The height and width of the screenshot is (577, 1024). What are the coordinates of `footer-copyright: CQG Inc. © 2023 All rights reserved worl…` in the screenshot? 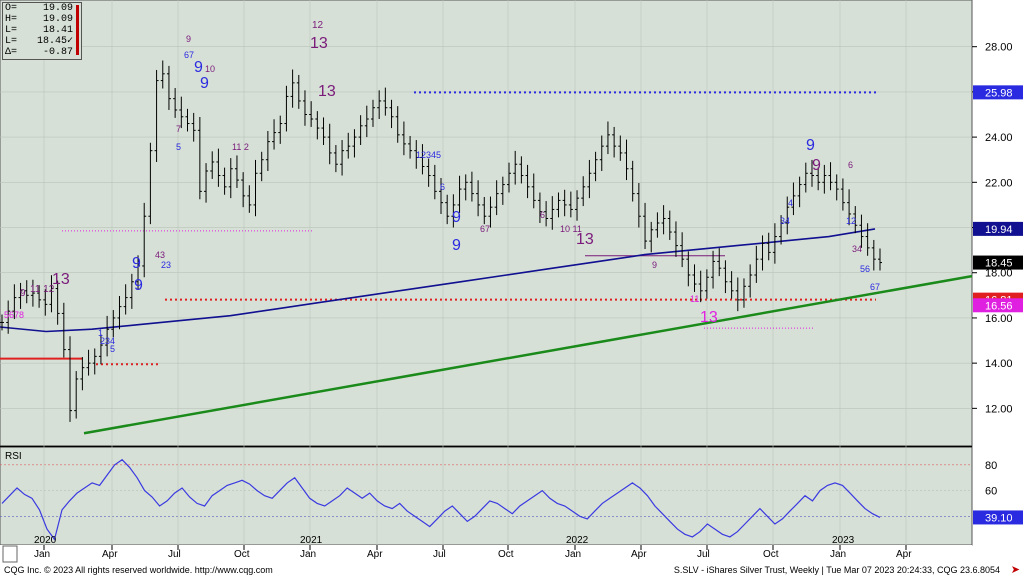 It's located at (138, 570).